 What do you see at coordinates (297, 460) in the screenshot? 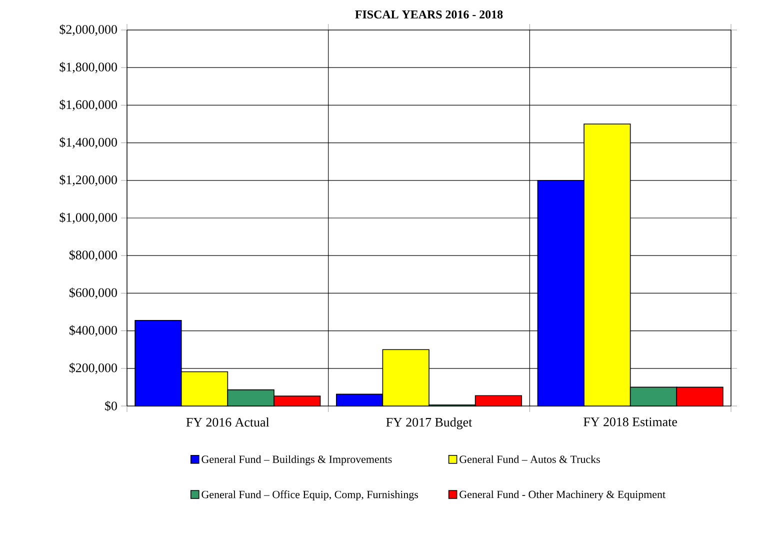
I see `legend-label: General Fund – Buildings & Improvements` at bounding box center [297, 460].